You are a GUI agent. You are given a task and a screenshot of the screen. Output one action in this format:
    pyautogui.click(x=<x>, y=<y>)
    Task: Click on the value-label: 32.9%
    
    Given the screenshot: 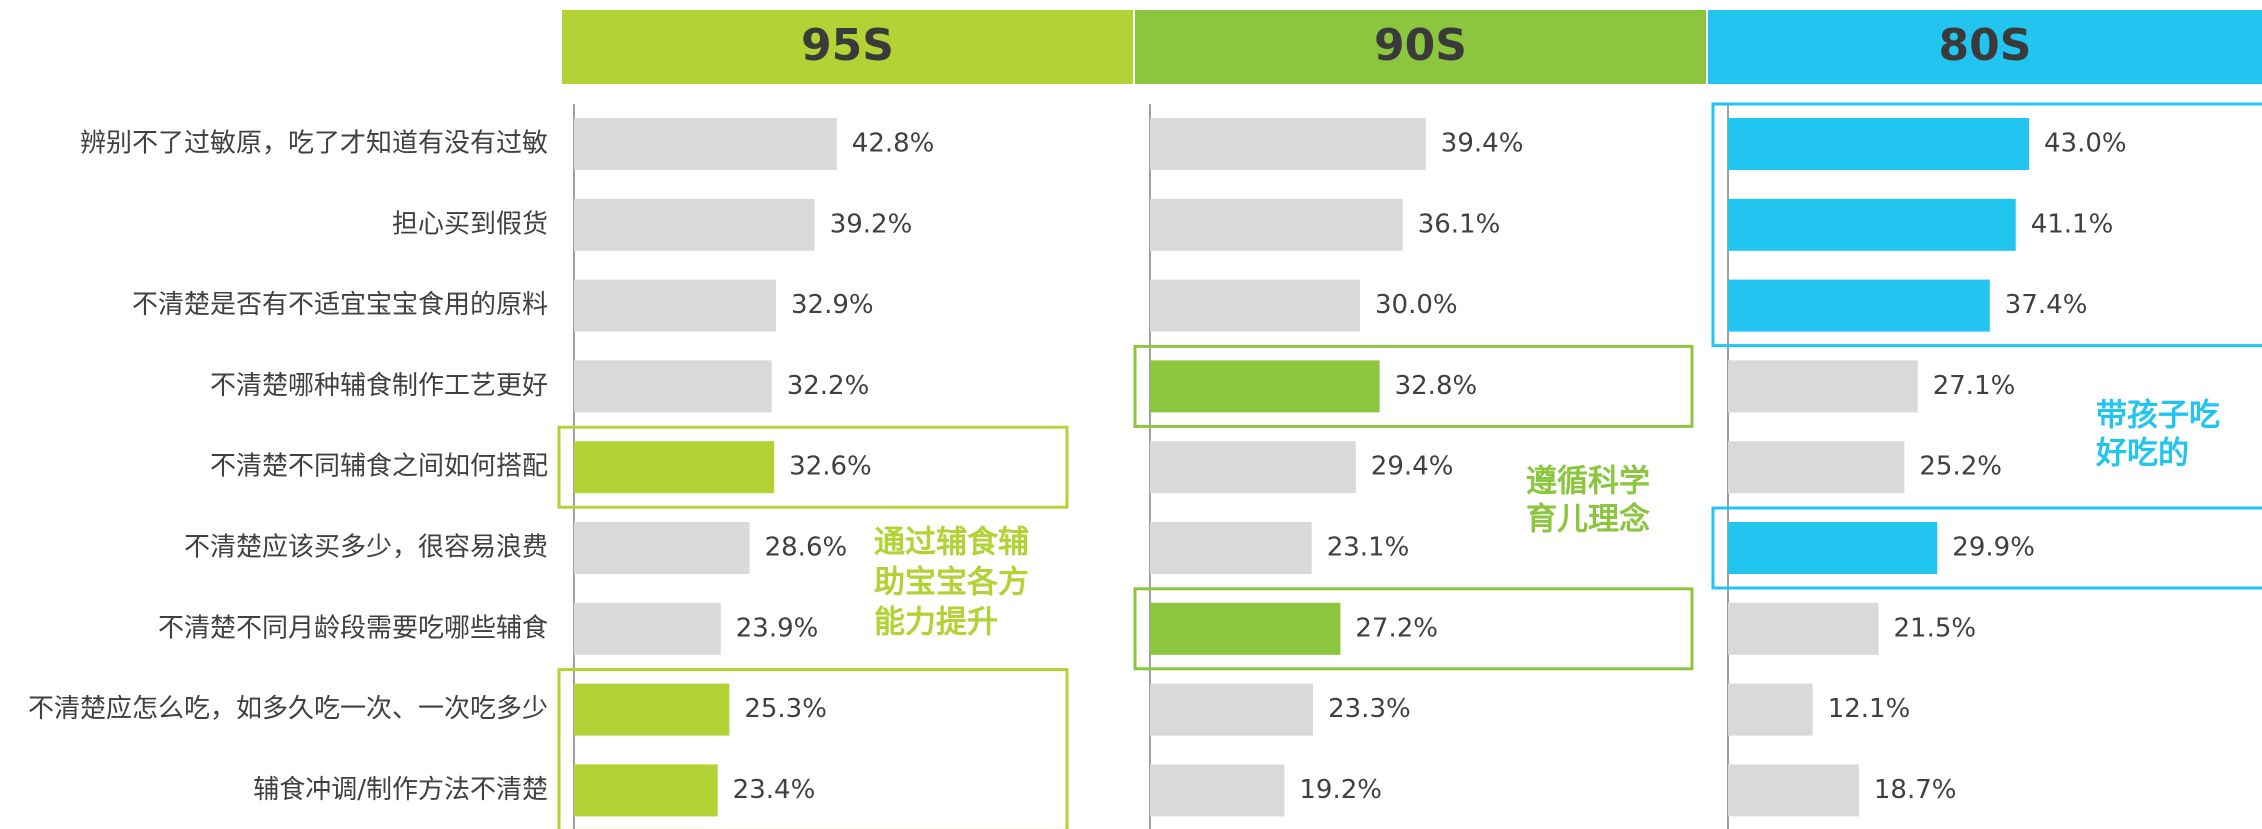 What is the action you would take?
    pyautogui.click(x=832, y=305)
    